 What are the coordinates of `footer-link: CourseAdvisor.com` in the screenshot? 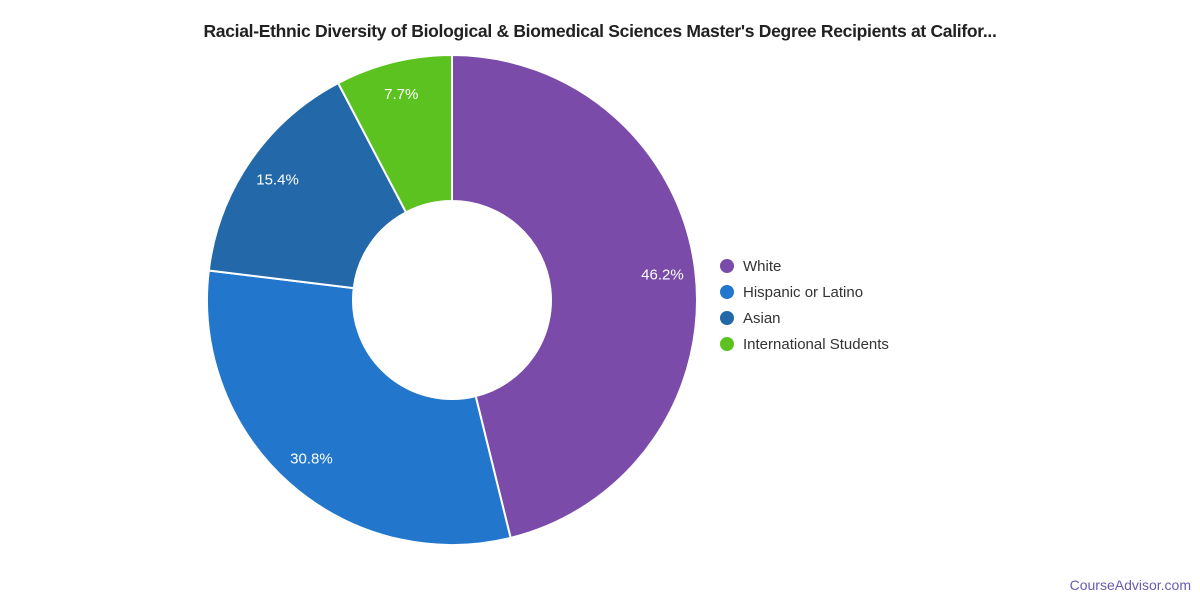 It's located at (1130, 585).